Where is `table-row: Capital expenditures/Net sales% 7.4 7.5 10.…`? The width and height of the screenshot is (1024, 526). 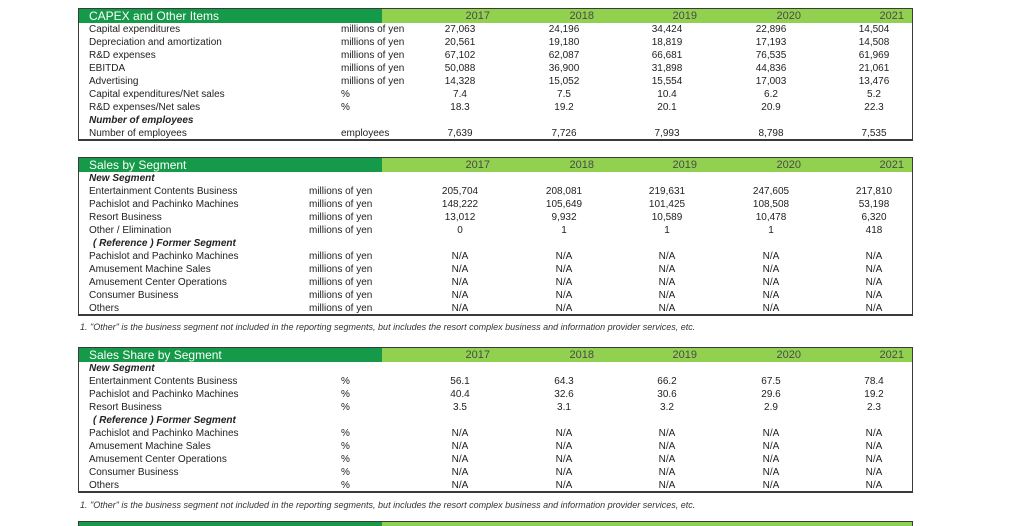 table-row: Capital expenditures/Net sales% 7.4 7.5 10.… is located at coordinates (495, 94).